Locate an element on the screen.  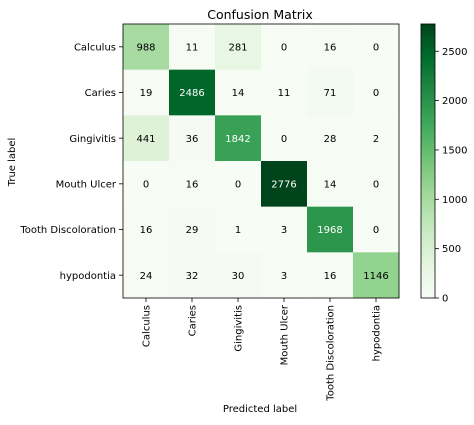
y-axis-label: True label is located at coordinates (12, 163).